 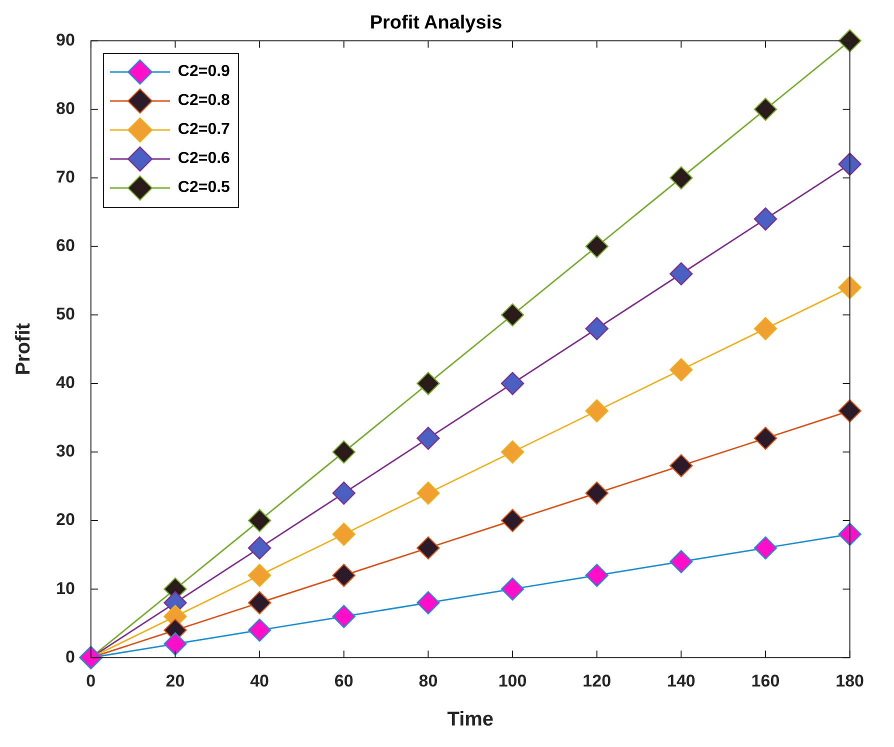 I want to click on y-tick-label: 20, so click(x=65, y=520).